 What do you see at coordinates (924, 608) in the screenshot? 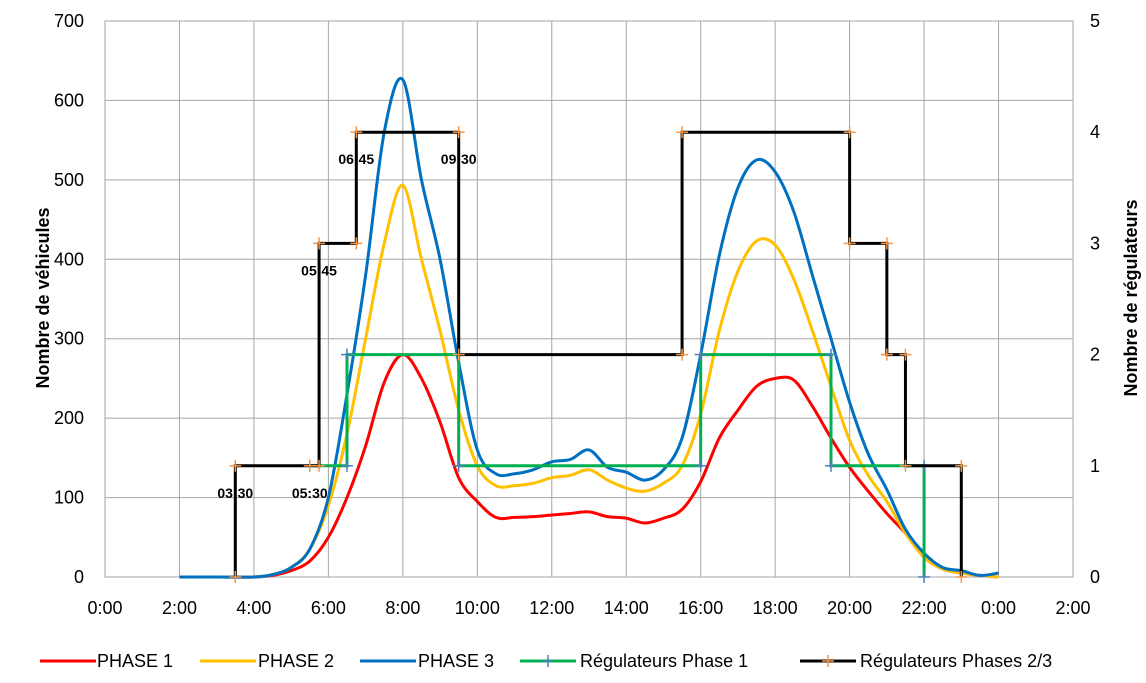
I see `x-tick-label: 22:00` at bounding box center [924, 608].